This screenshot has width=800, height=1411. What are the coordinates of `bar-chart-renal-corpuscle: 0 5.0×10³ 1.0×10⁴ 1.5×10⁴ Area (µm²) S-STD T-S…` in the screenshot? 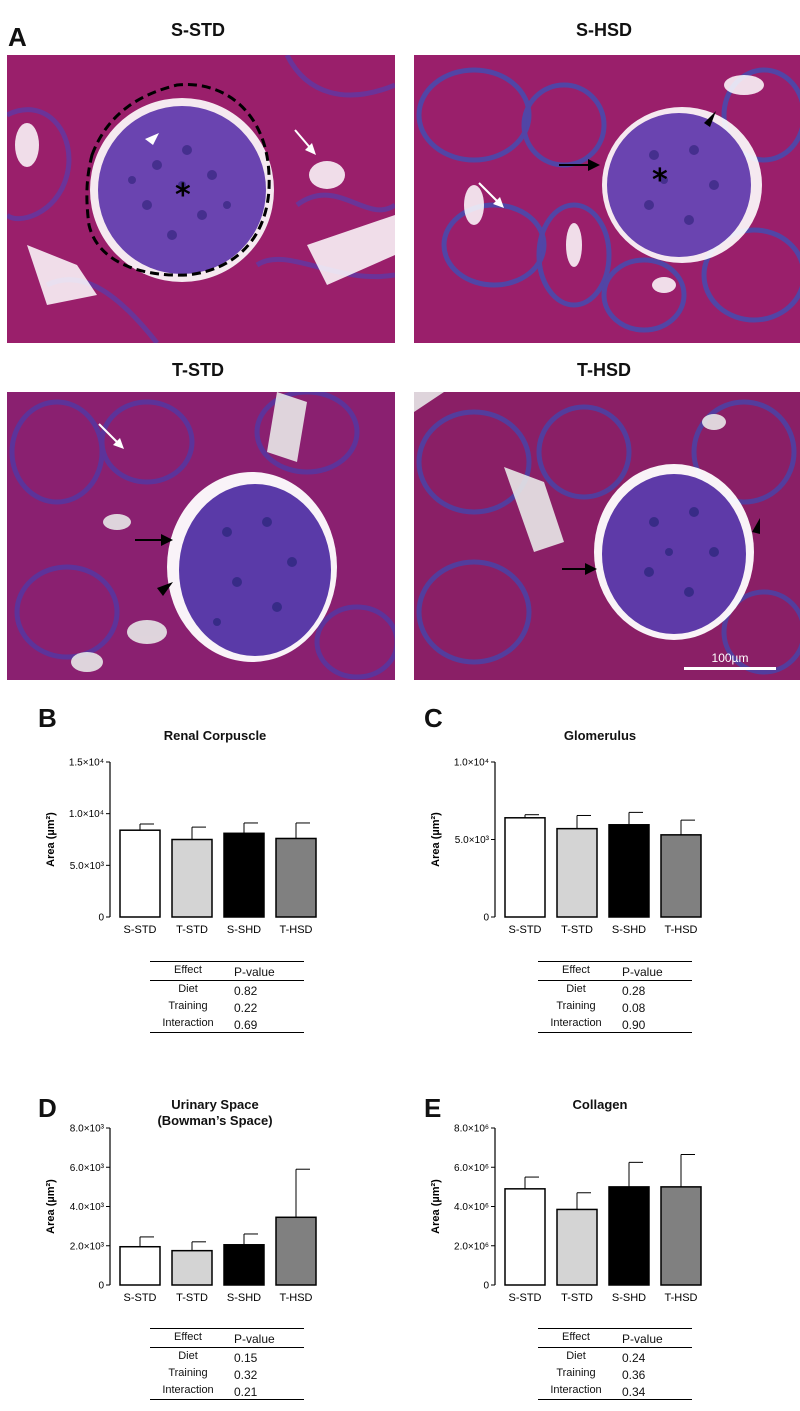 It's located at (181, 847).